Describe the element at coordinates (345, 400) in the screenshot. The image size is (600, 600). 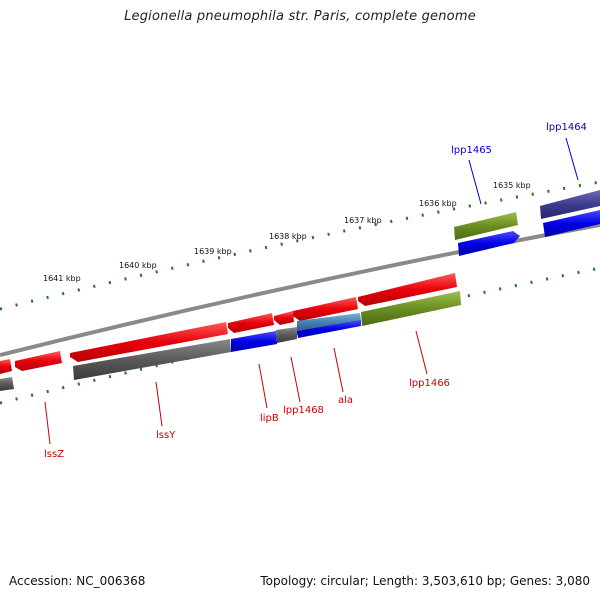
I see `gene-label-ala: ala` at that location.